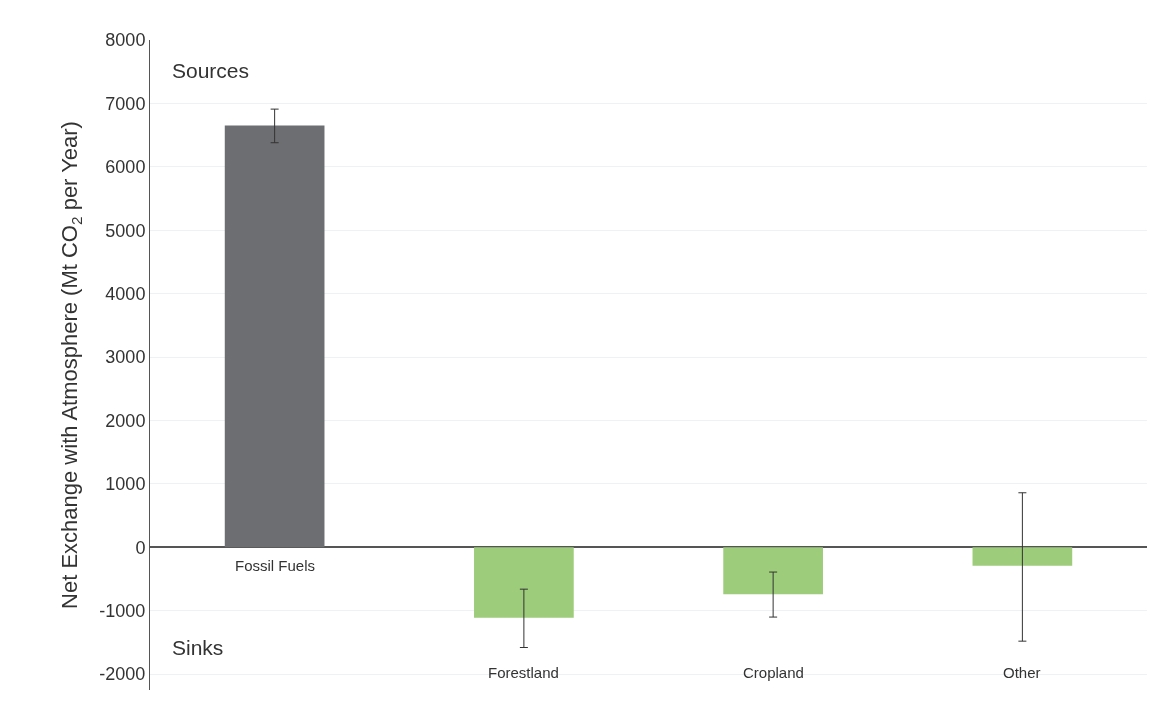  Describe the element at coordinates (275, 565) in the screenshot. I see `x-tick-label: Fossil Fuels` at that location.